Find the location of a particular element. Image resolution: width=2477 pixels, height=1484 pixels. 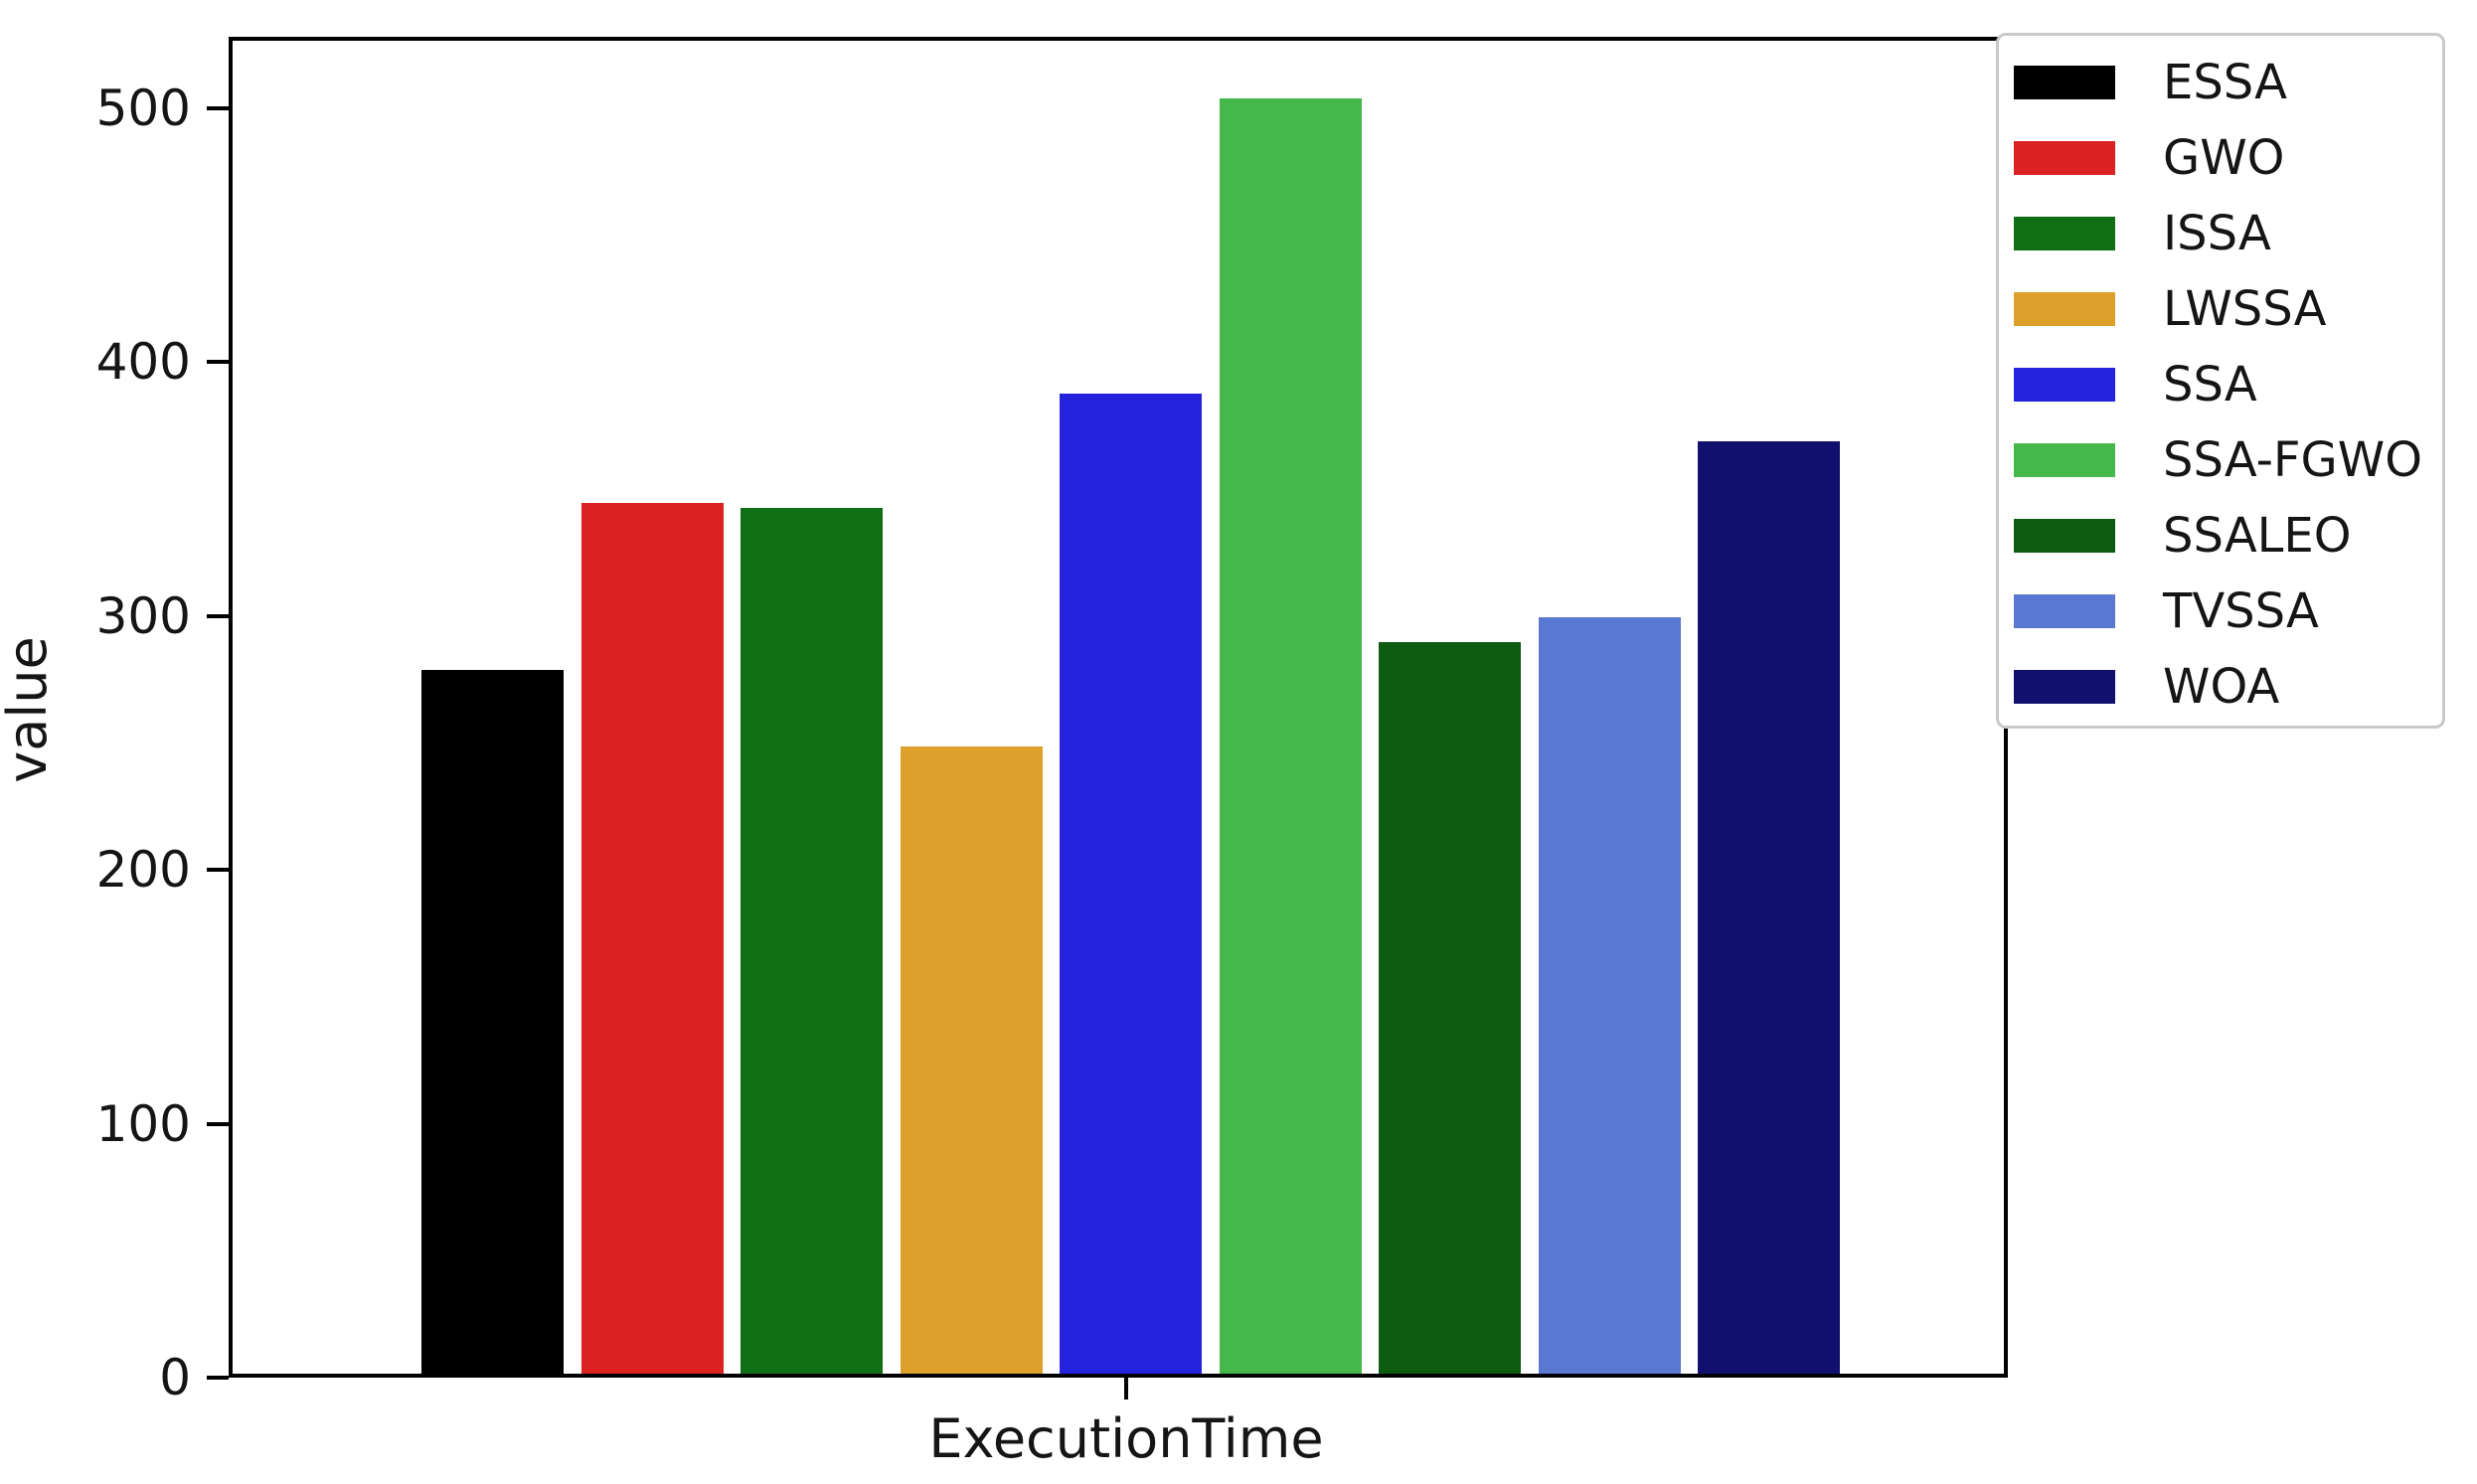

legend-item-WOA: WOA is located at coordinates (2220, 687).